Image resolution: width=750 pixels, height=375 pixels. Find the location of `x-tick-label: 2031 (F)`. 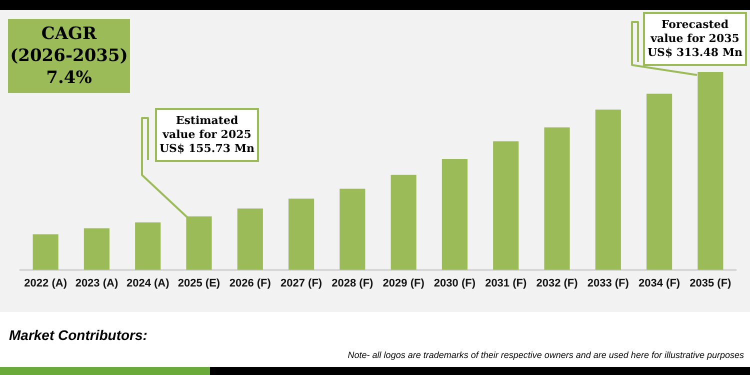

x-tick-label: 2031 (F) is located at coordinates (506, 283).